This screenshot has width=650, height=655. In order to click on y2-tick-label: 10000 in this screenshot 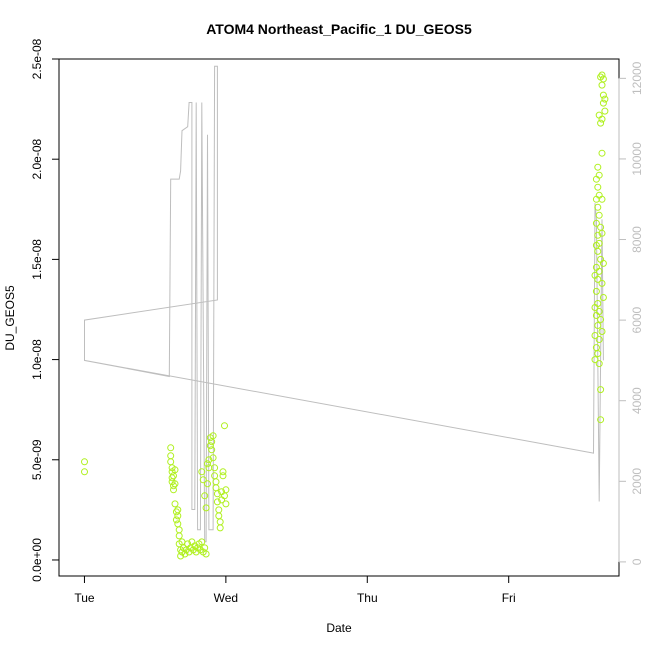, I will do `click(637, 159)`.